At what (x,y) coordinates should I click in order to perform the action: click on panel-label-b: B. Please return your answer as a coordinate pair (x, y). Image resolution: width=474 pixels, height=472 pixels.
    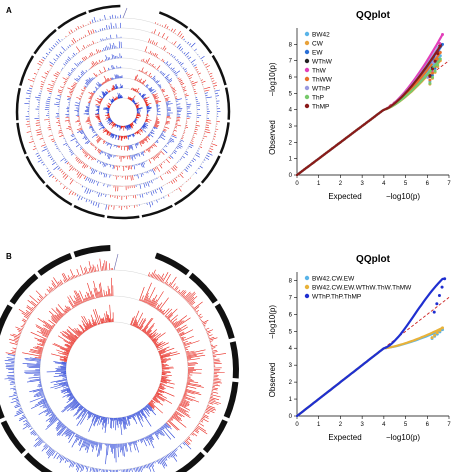
    Looking at the image, I should click on (9, 256).